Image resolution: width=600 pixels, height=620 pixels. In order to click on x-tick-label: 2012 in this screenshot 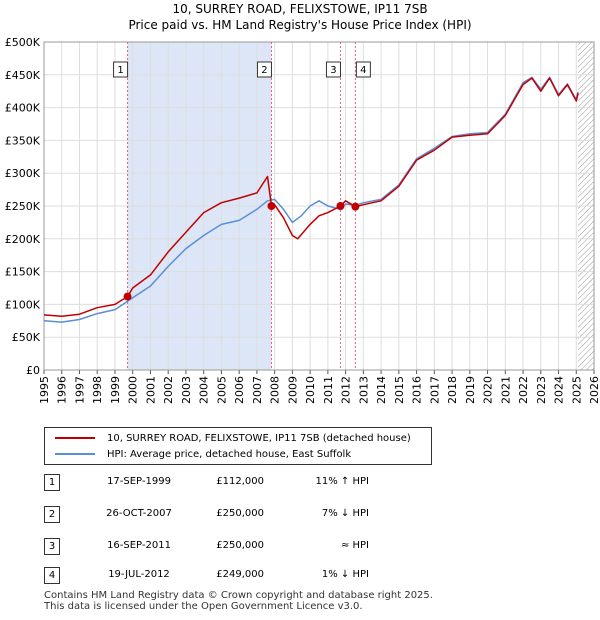, I will do `click(346, 390)`.